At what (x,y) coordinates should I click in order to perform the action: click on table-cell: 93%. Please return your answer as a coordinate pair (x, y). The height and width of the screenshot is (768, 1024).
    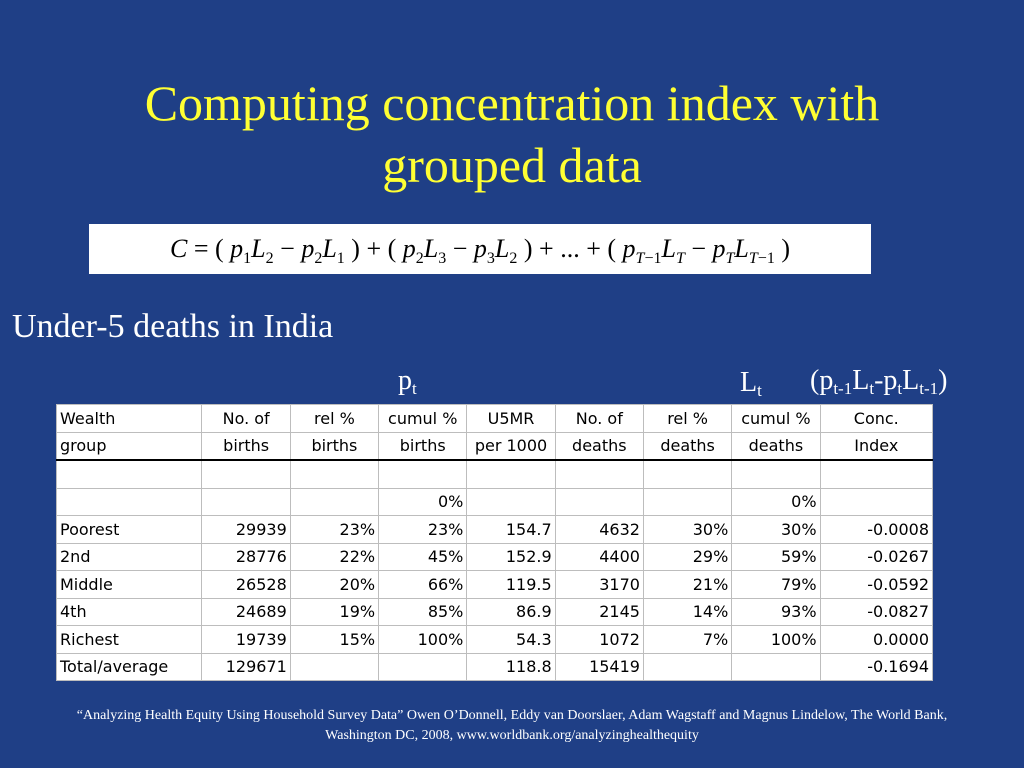
    Looking at the image, I should click on (776, 611).